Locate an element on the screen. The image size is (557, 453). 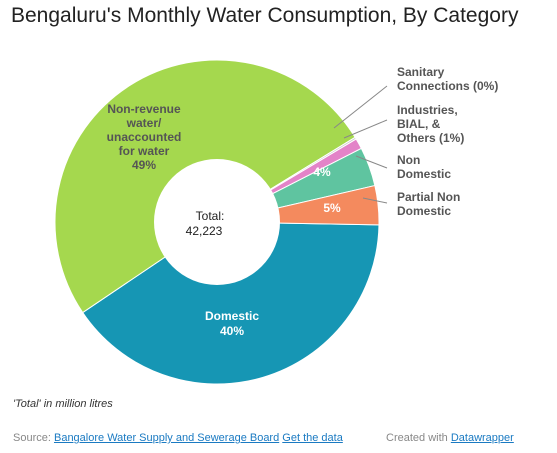
units-note: 'Total' in million litres is located at coordinates (63, 404).